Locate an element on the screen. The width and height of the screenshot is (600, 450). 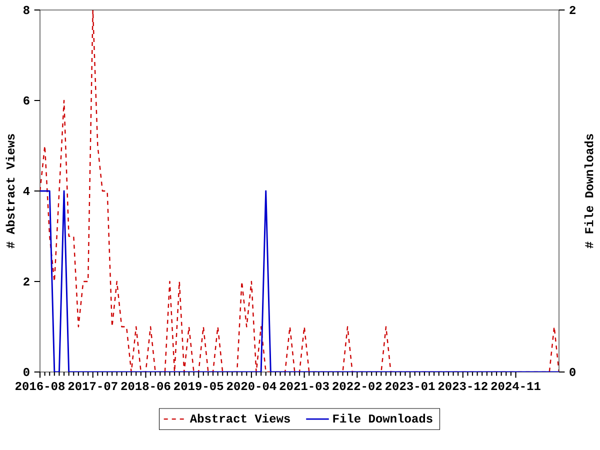
y-tick-label: 8 is located at coordinates (26, 10).